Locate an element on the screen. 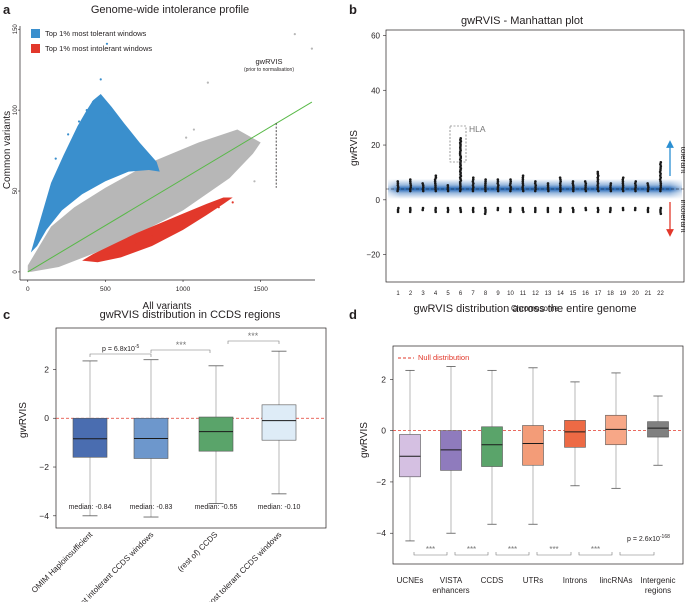 The image size is (685, 602). b-xtick-label: 8 is located at coordinates (486, 294).